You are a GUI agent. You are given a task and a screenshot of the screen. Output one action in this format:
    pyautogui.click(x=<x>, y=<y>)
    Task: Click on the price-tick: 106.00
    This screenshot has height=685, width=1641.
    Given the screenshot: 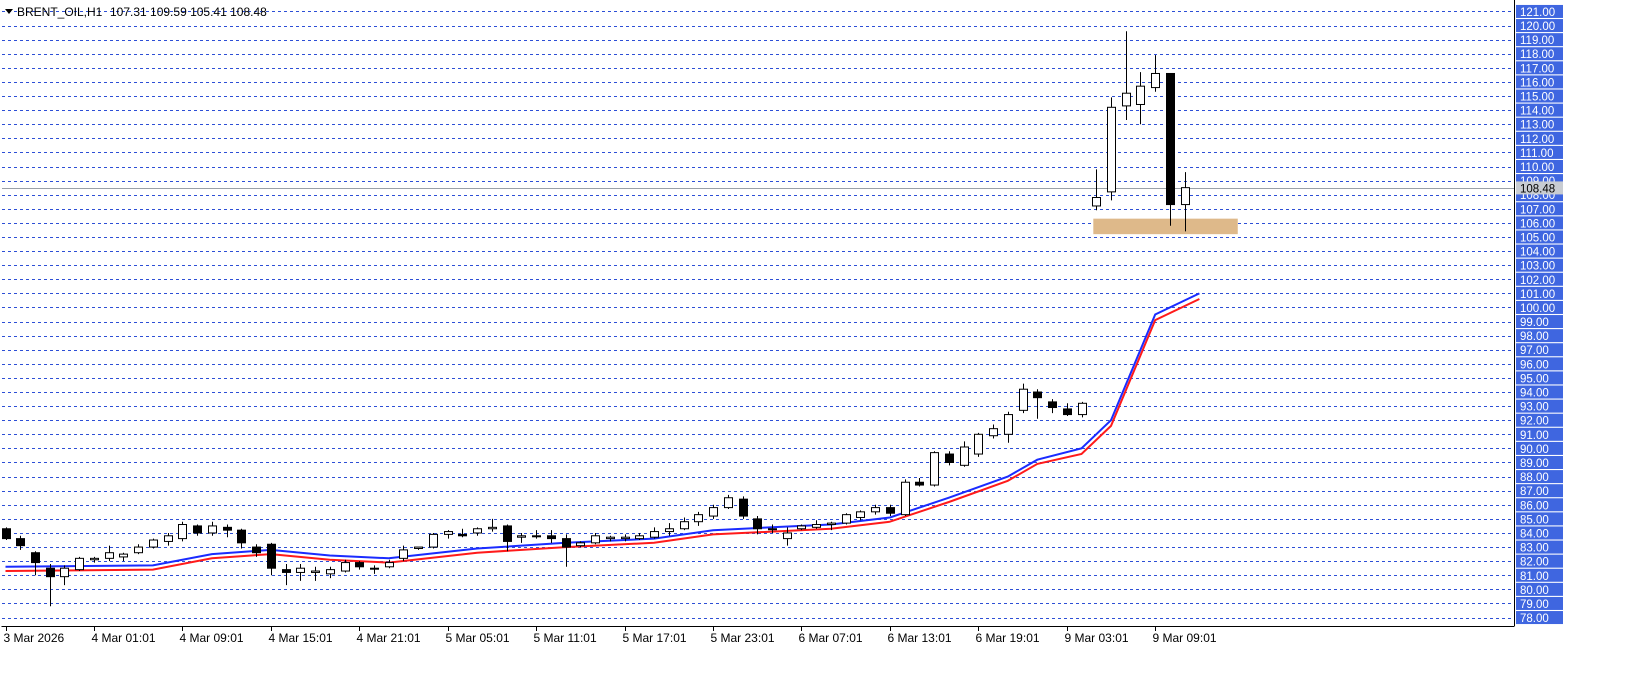 What is the action you would take?
    pyautogui.click(x=1539, y=223)
    